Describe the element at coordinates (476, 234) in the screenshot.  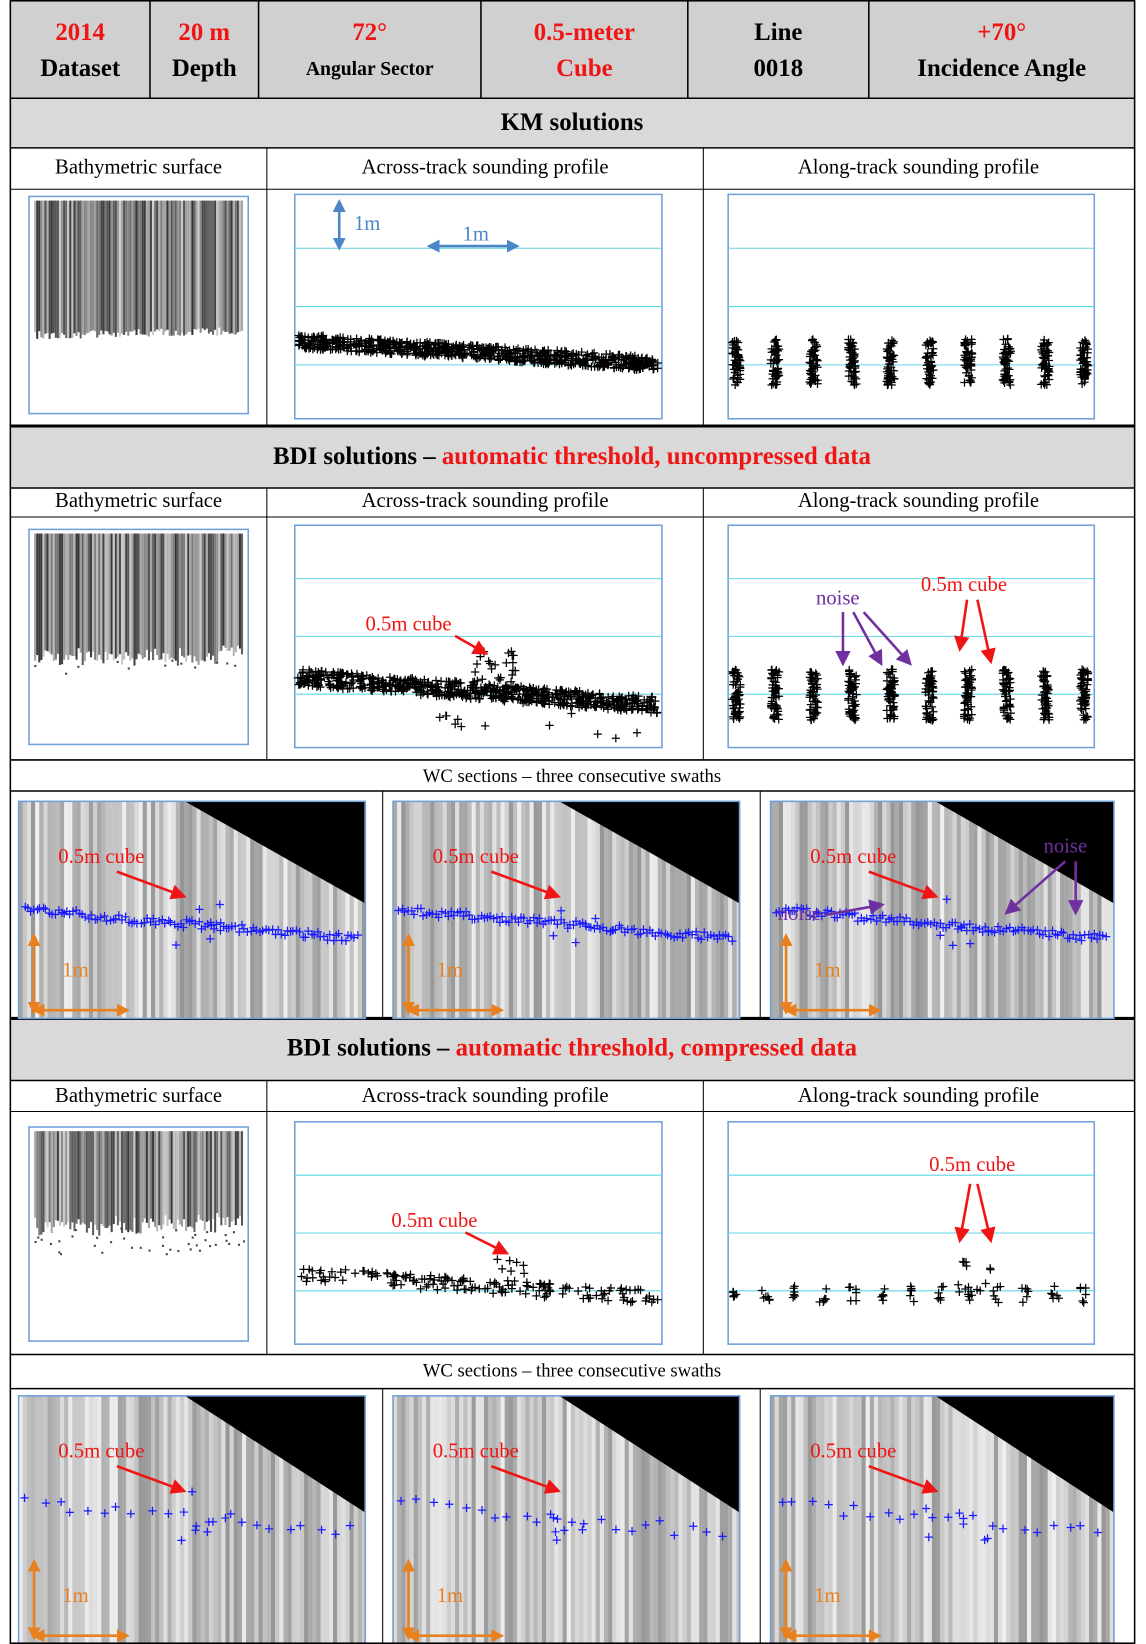
I see `scale-label: 1m` at that location.